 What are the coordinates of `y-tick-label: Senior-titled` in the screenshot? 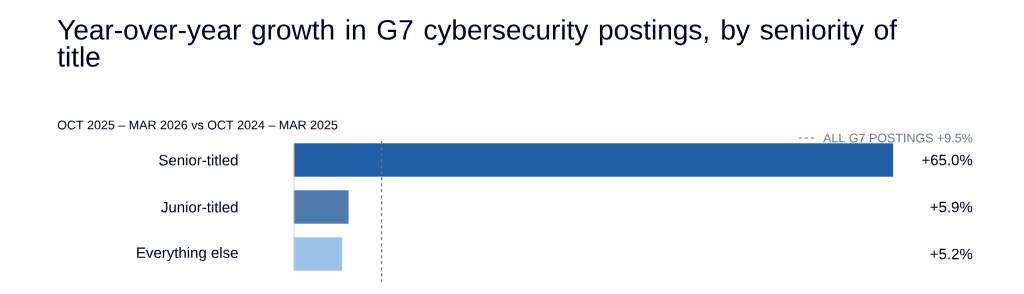 It's located at (198, 160).